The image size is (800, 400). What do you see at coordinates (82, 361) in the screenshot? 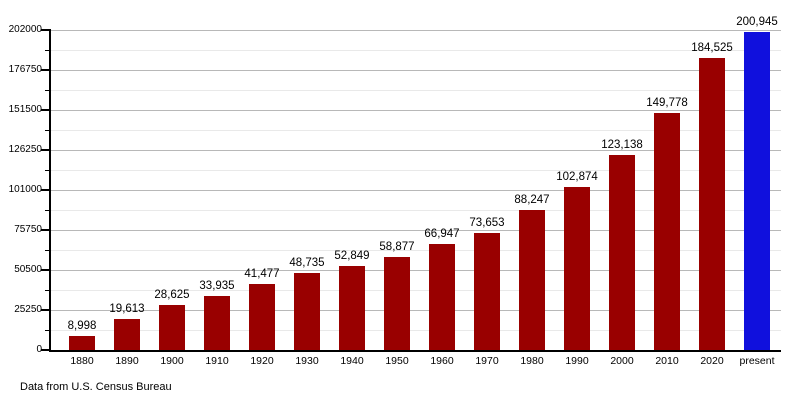
I see `x-tick-label: 1880` at bounding box center [82, 361].